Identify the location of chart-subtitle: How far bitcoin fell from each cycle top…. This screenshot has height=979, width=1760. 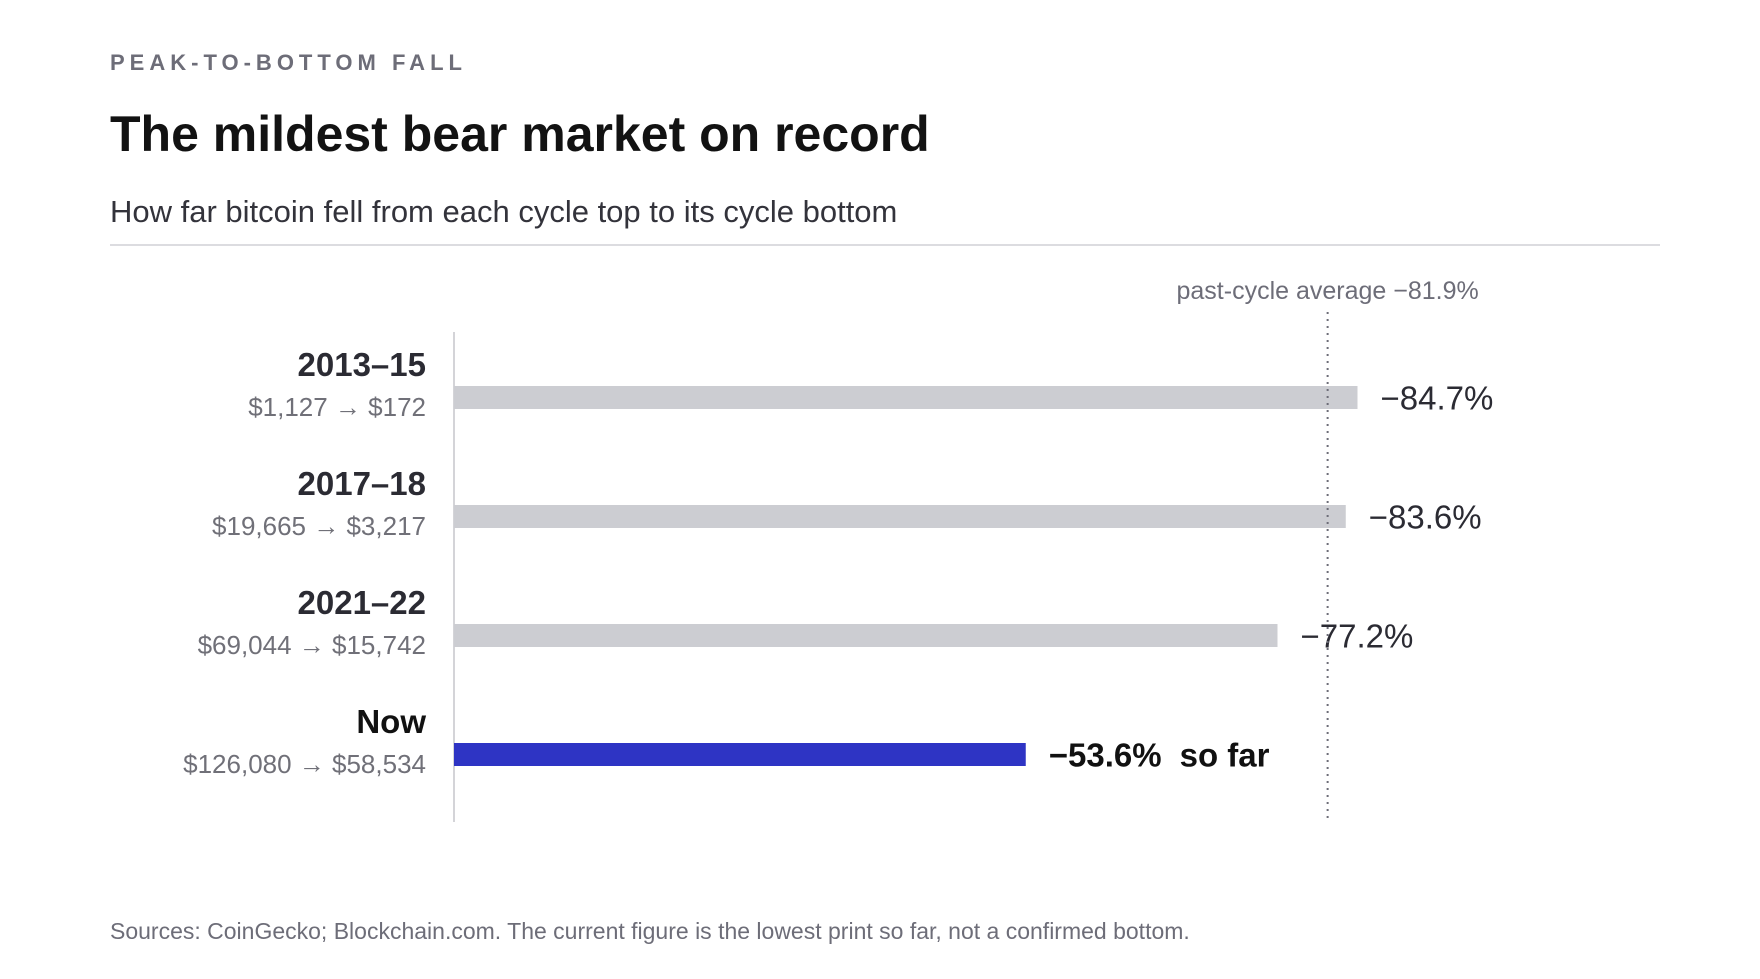
(504, 211).